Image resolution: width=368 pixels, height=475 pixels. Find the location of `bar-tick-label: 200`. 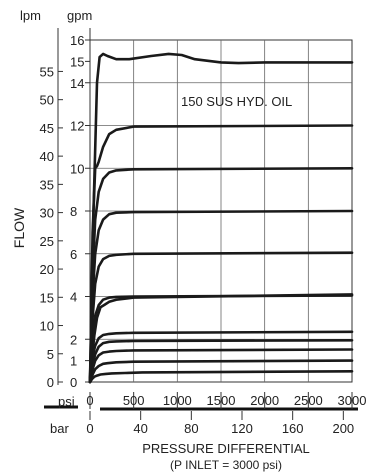

bar-tick-label: 200 is located at coordinates (343, 428).